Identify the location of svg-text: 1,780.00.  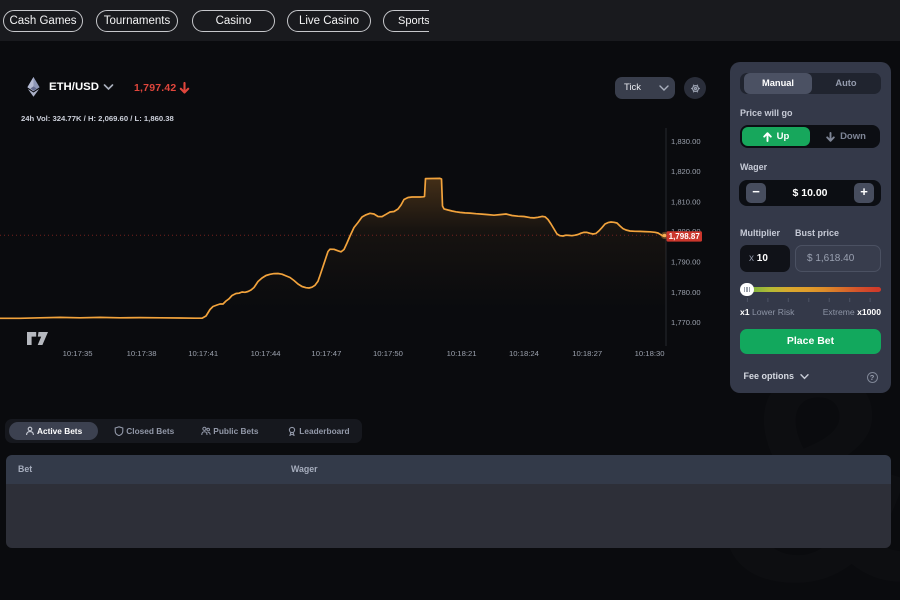
(686, 292).